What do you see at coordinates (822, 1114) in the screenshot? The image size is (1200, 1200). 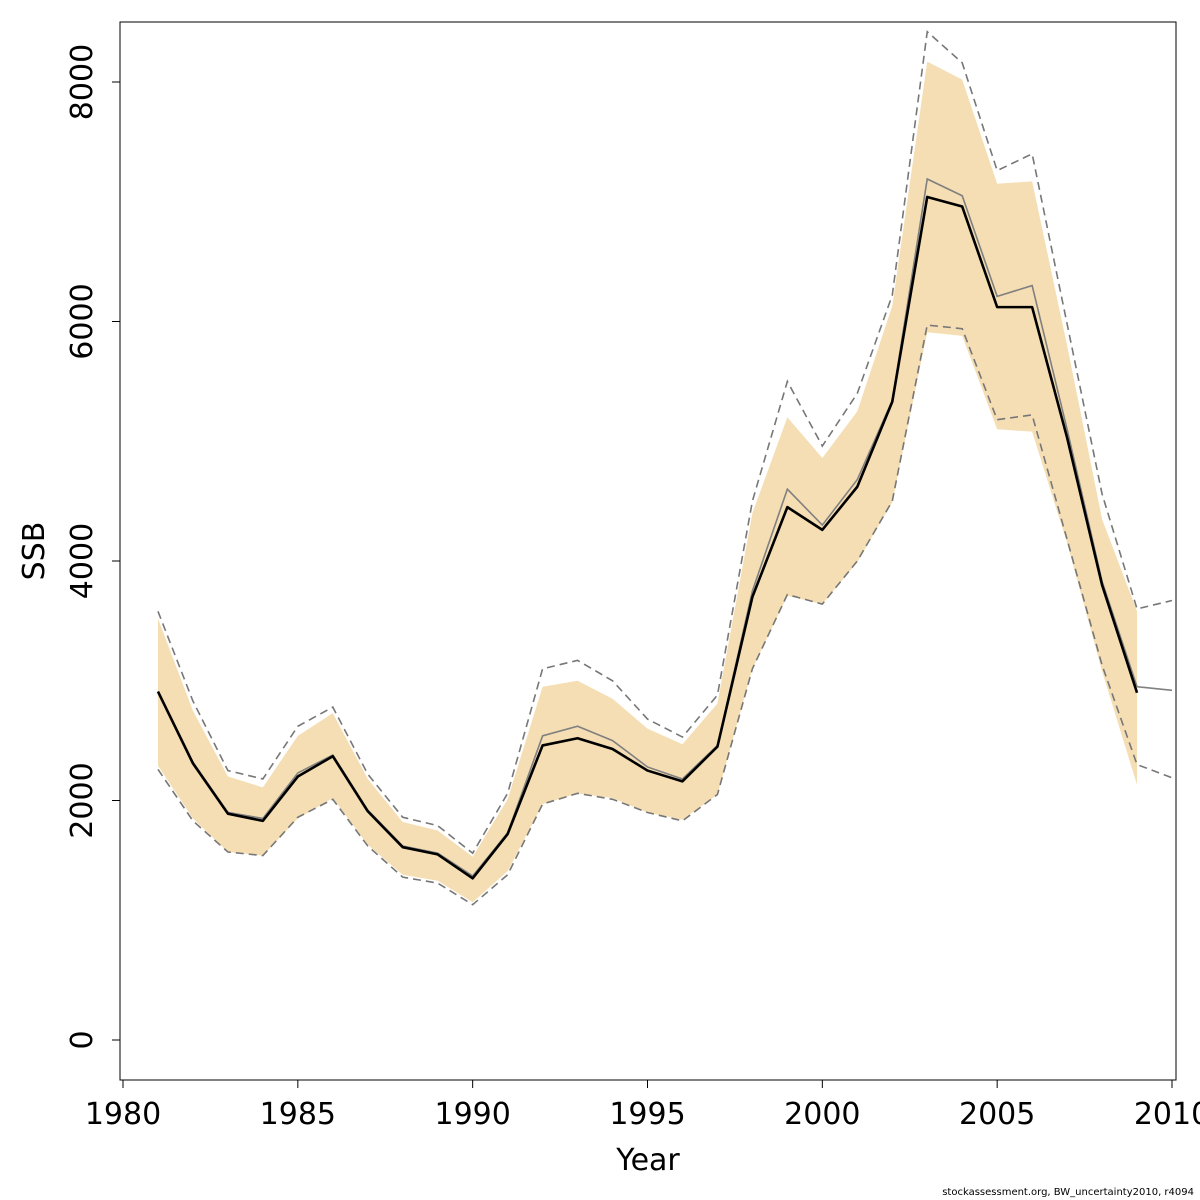 I see `x-tick-label: 2000` at bounding box center [822, 1114].